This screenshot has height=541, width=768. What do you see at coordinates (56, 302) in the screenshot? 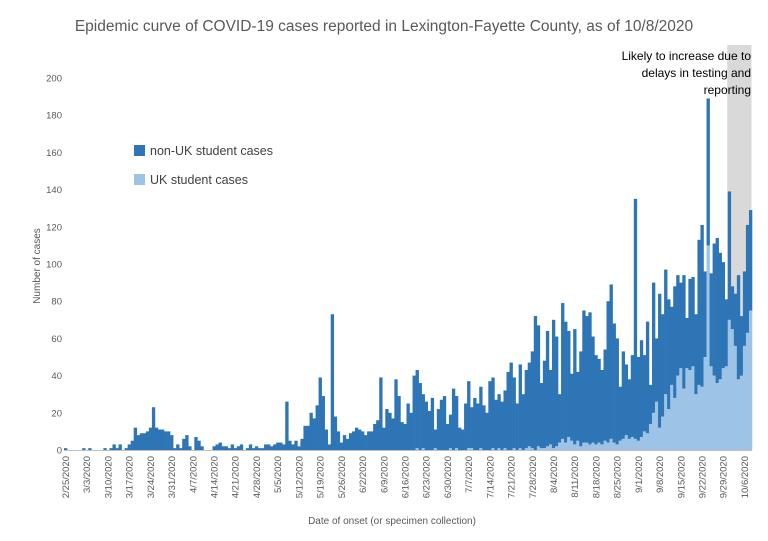
I see `y-tick-label: 80` at bounding box center [56, 302].